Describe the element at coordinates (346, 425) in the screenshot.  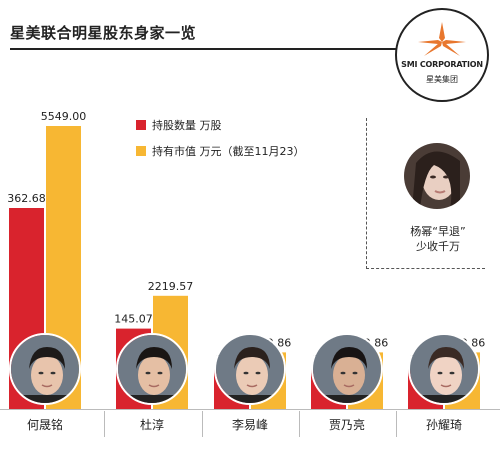
I see `category-label: 贾乃亮` at that location.